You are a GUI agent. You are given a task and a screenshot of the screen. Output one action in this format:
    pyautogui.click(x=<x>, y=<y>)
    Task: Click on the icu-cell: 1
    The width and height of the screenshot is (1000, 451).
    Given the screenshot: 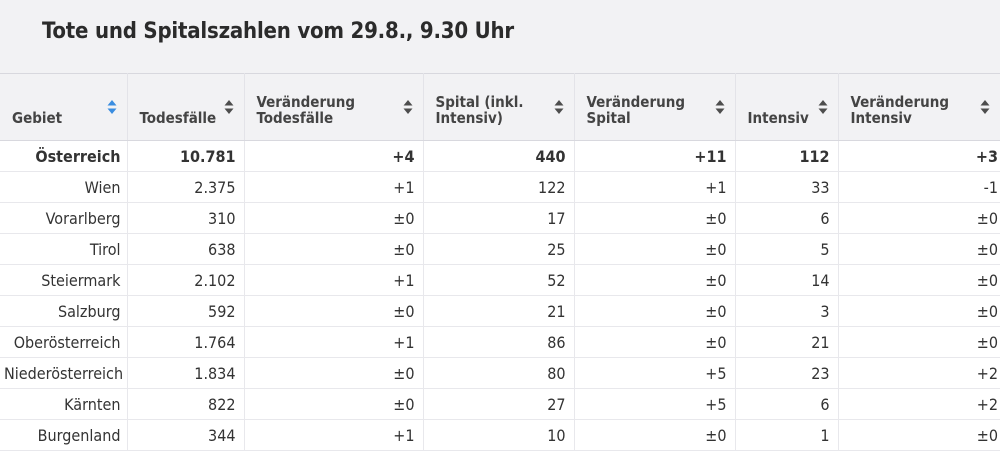 What is the action you would take?
    pyautogui.click(x=786, y=435)
    